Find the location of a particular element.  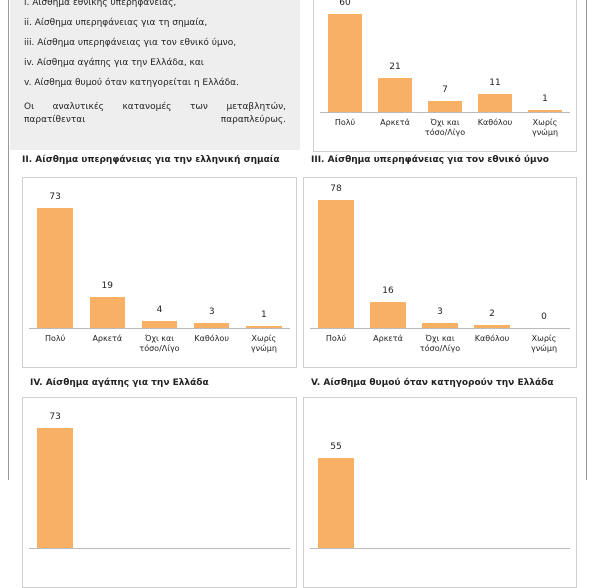

list-item: ii. Αίσθημα υπερηφάνειας για τη σημαία, is located at coordinates (116, 23).